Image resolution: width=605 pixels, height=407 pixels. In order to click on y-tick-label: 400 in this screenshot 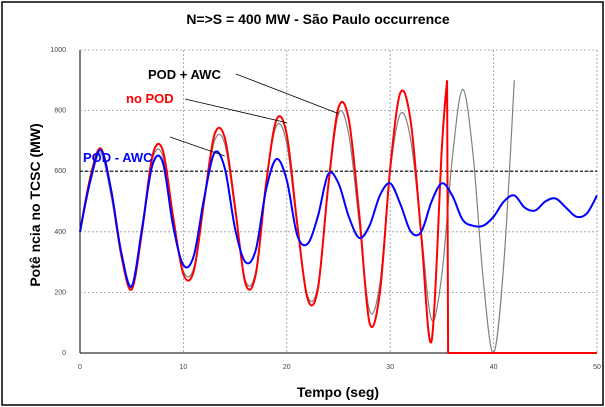, I will do `click(60, 232)`.